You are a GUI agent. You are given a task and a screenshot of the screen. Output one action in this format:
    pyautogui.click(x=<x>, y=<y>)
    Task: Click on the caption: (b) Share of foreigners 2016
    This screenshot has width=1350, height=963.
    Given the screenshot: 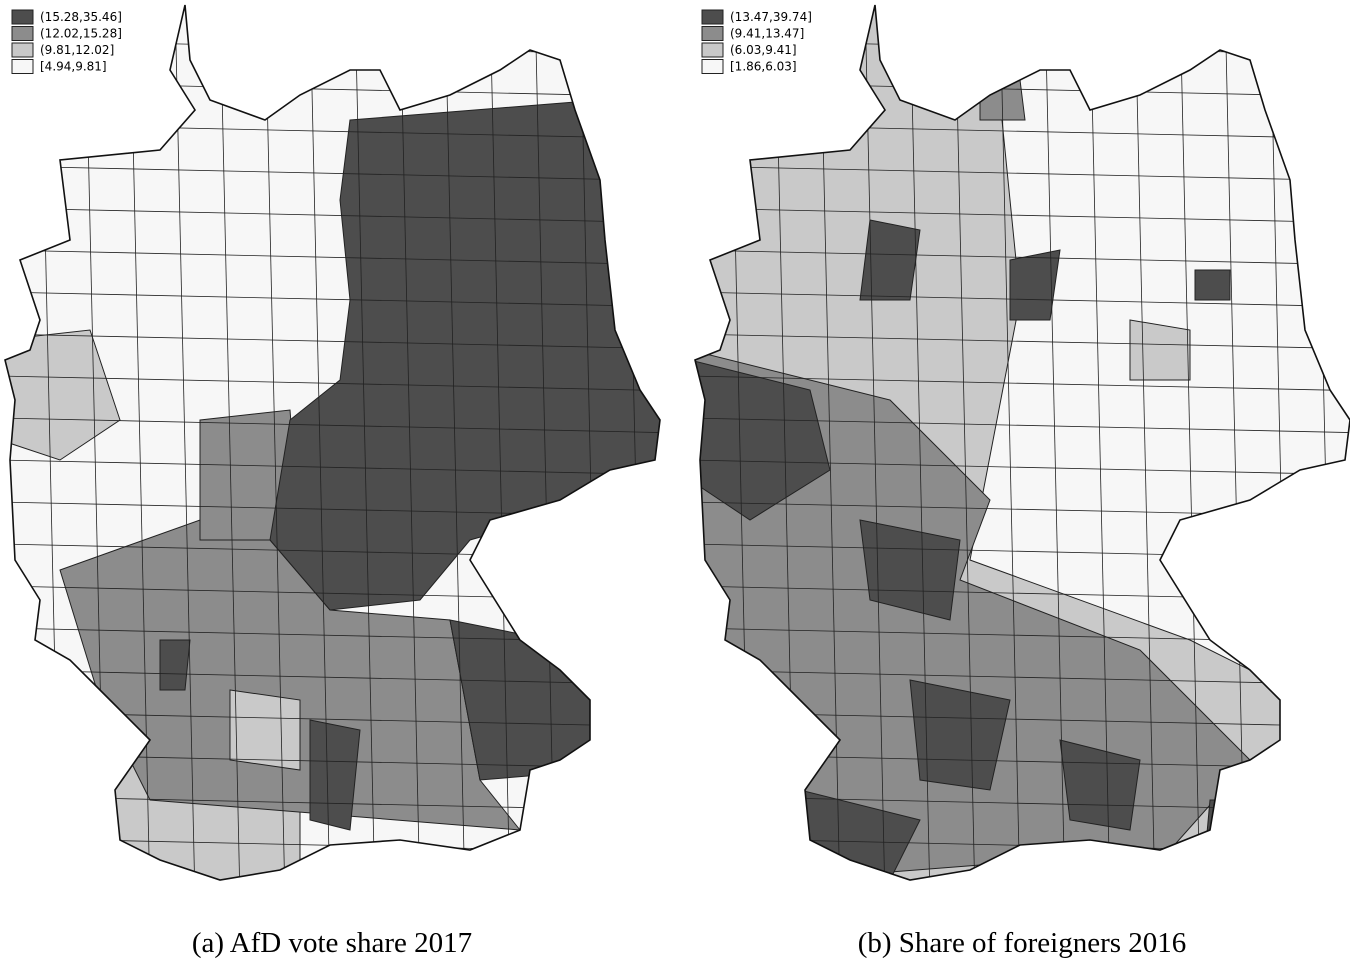 What is the action you would take?
    pyautogui.click(x=1022, y=943)
    